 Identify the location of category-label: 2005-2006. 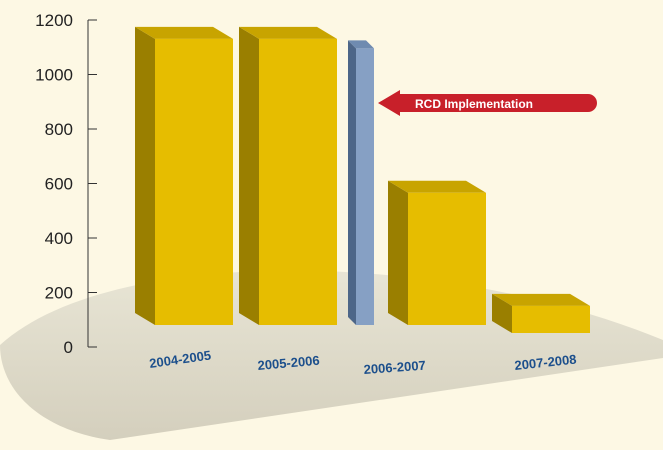
(288, 363).